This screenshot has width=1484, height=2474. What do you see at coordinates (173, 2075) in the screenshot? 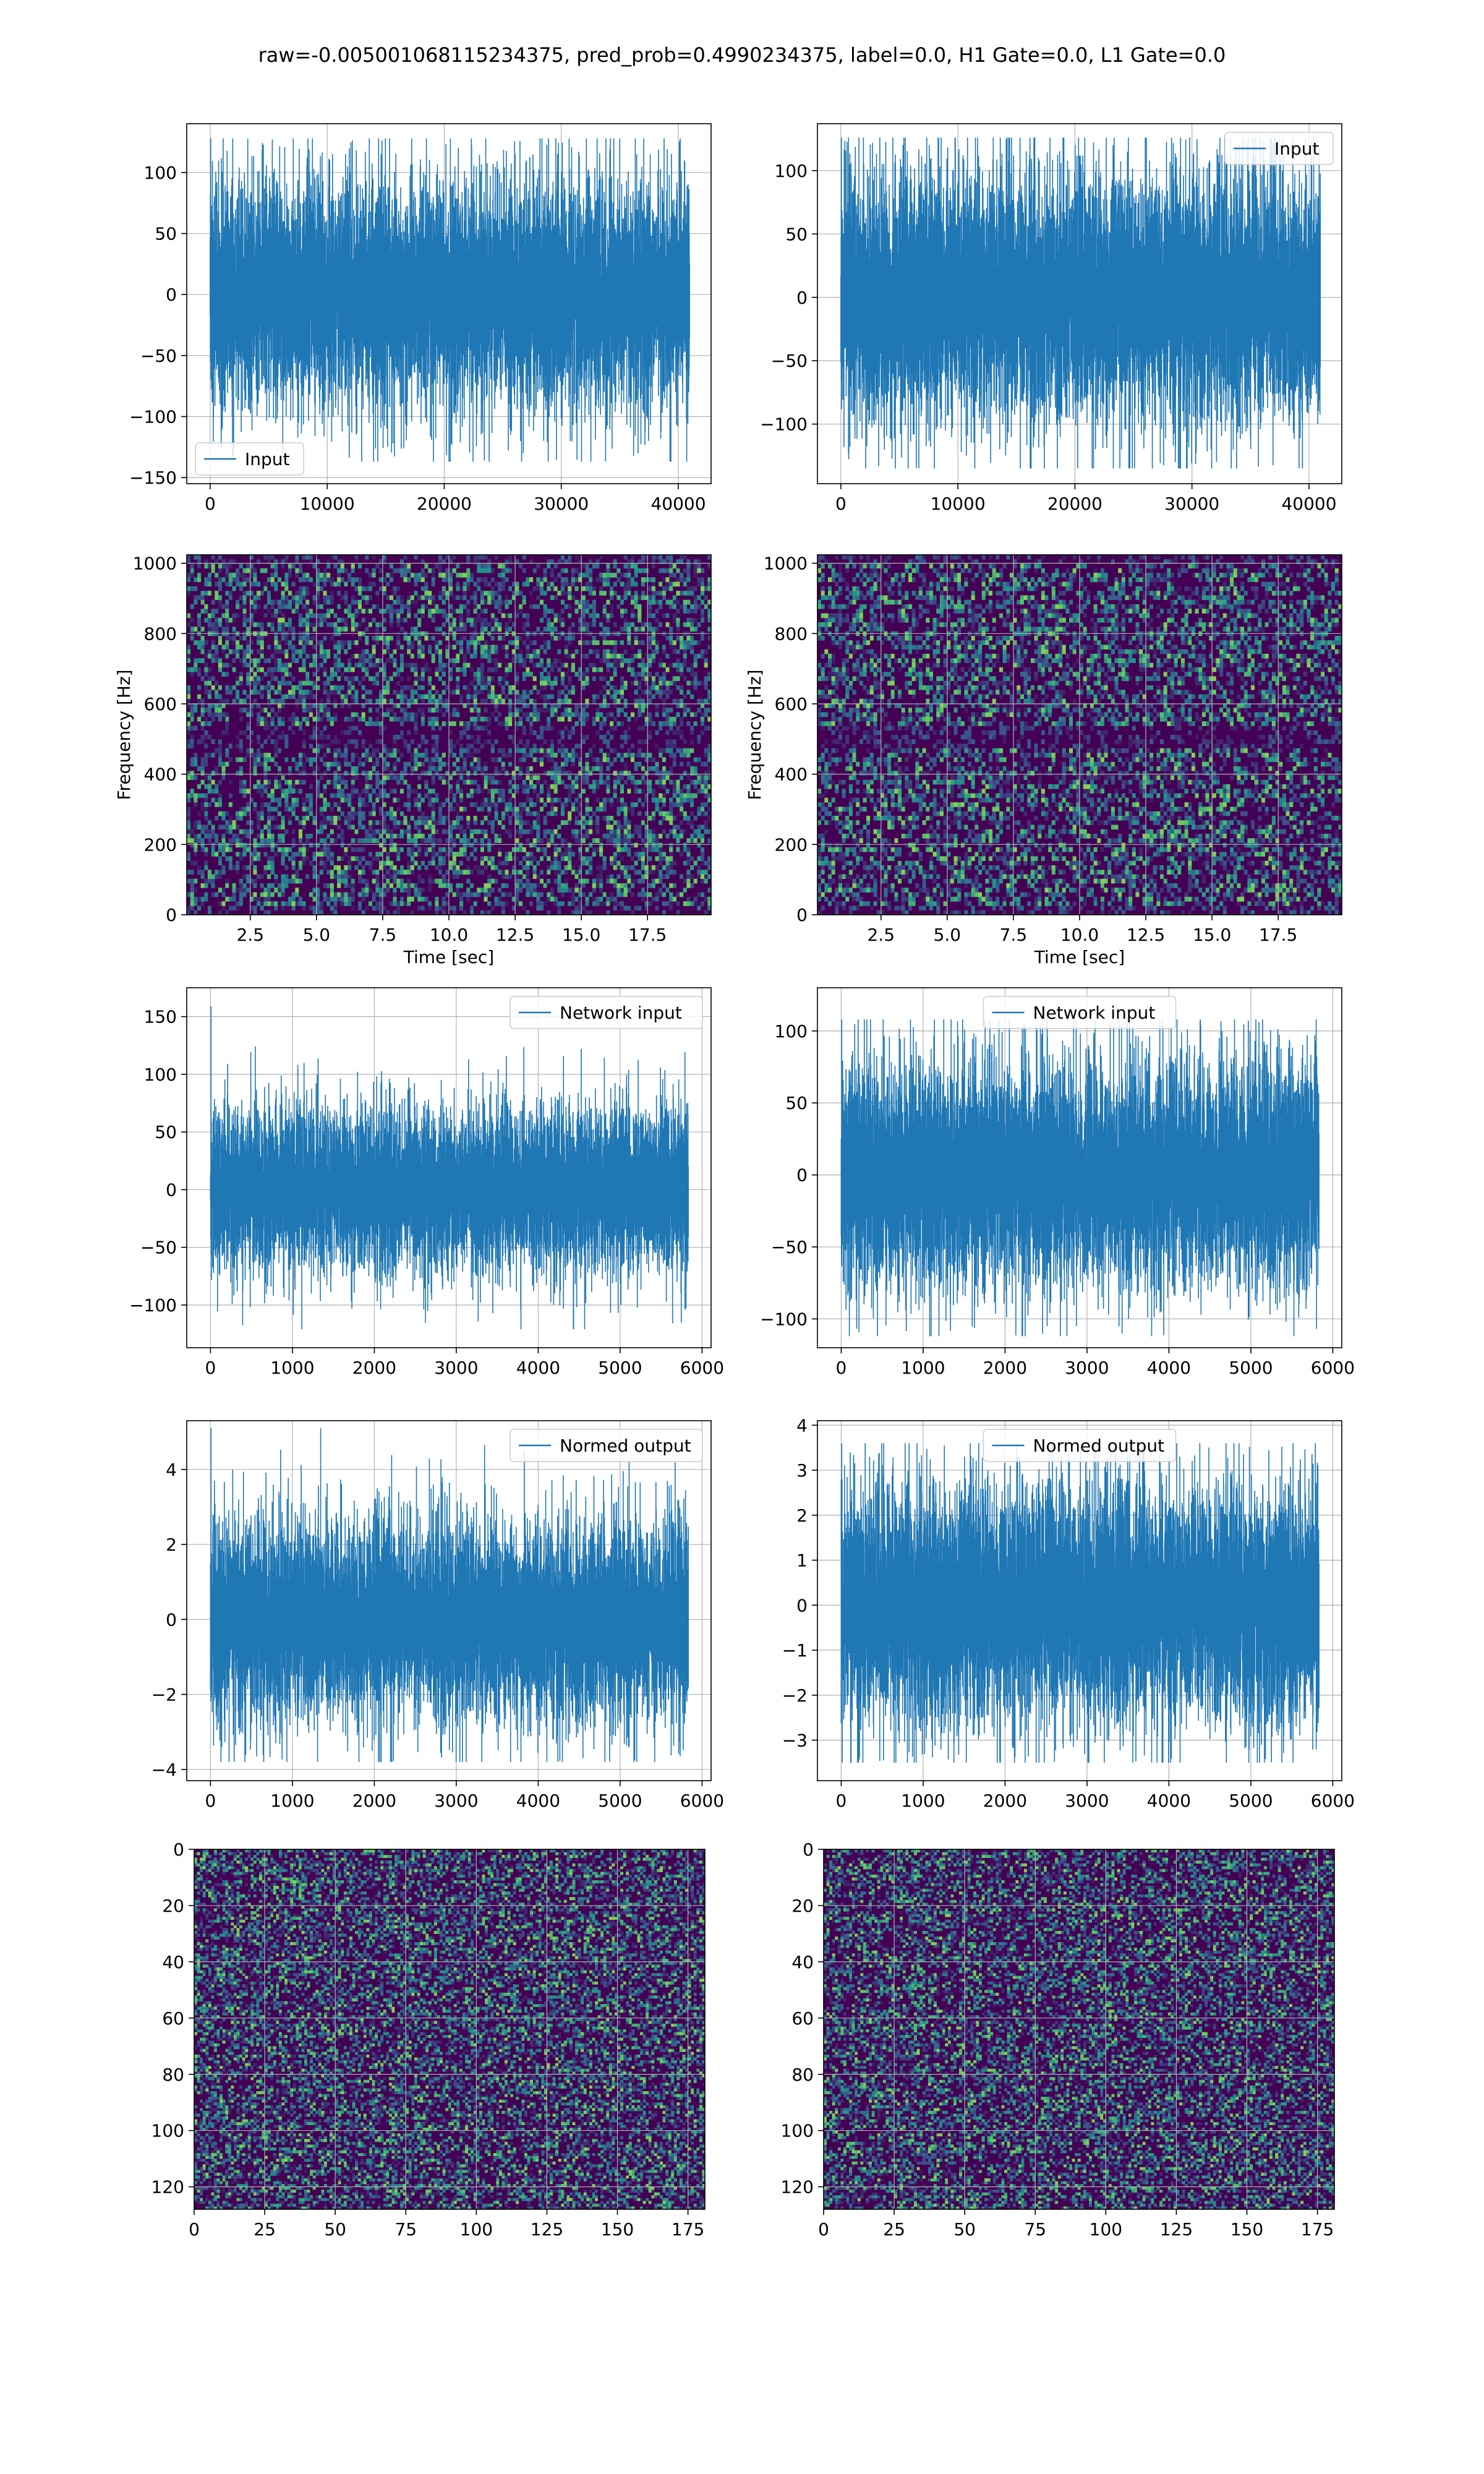
I see `y-tick-label: 80` at bounding box center [173, 2075].